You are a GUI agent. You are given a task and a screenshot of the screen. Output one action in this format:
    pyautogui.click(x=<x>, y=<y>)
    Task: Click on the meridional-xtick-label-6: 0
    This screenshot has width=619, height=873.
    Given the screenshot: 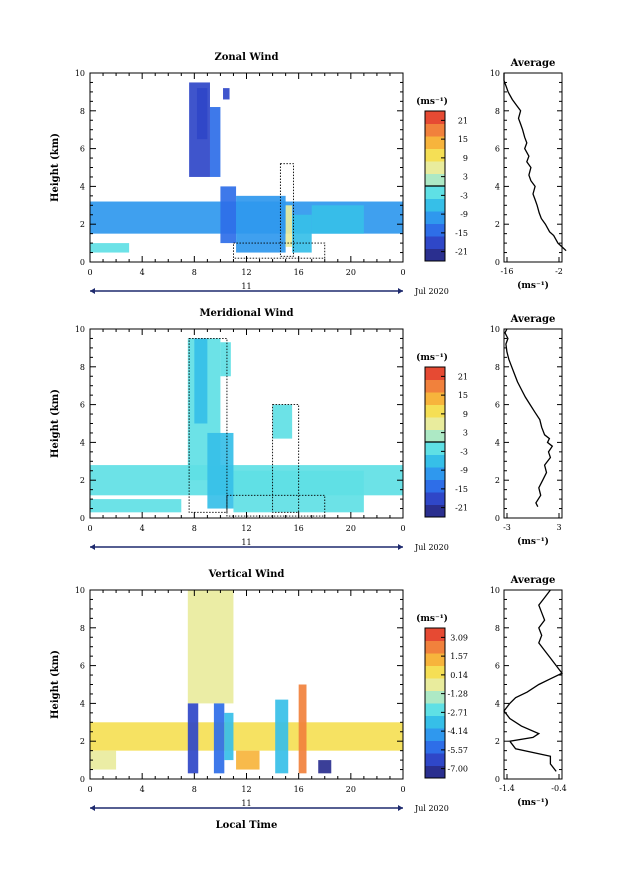 What is the action you would take?
    pyautogui.click(x=402, y=528)
    